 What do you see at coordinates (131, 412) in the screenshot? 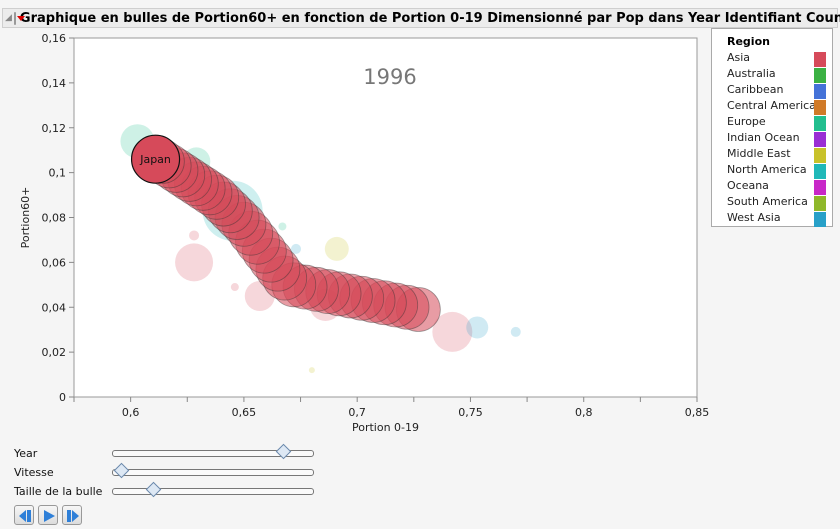
I see `x-tick-label: 0,6` at bounding box center [131, 412].